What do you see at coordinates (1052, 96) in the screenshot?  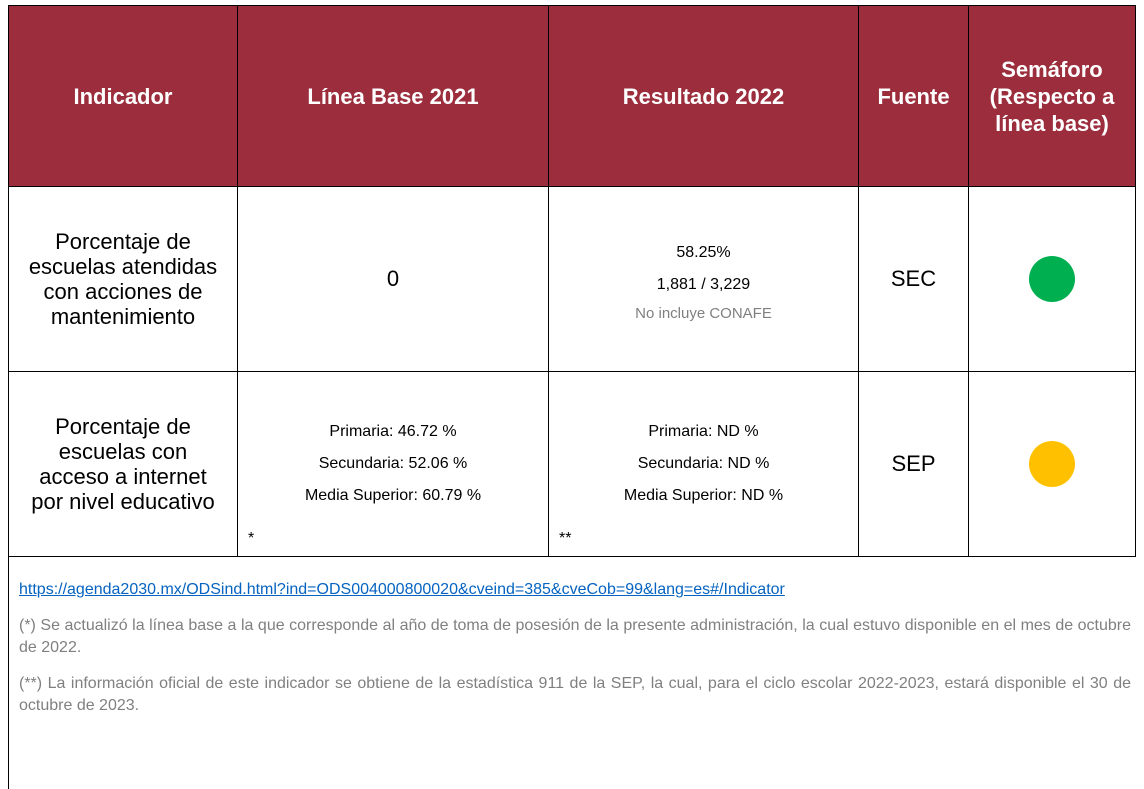 I see `header-cell: Semáforo (Respecto a línea base)` at bounding box center [1052, 96].